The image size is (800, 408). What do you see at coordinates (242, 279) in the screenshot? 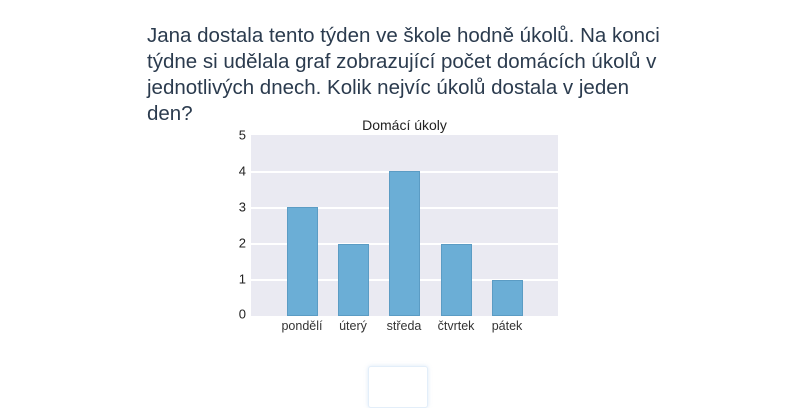
I see `y-tick-1: 1` at bounding box center [242, 279].